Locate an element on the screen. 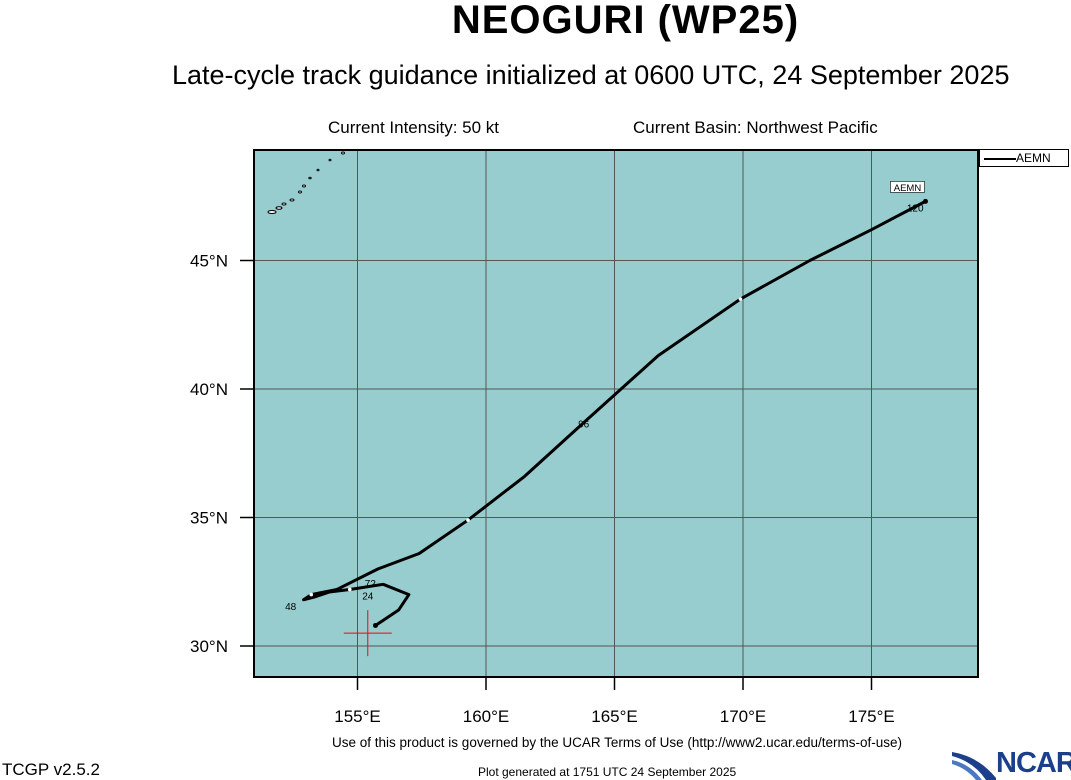 The width and height of the screenshot is (1071, 780). forecast-hour-label: 120 is located at coordinates (915, 209).